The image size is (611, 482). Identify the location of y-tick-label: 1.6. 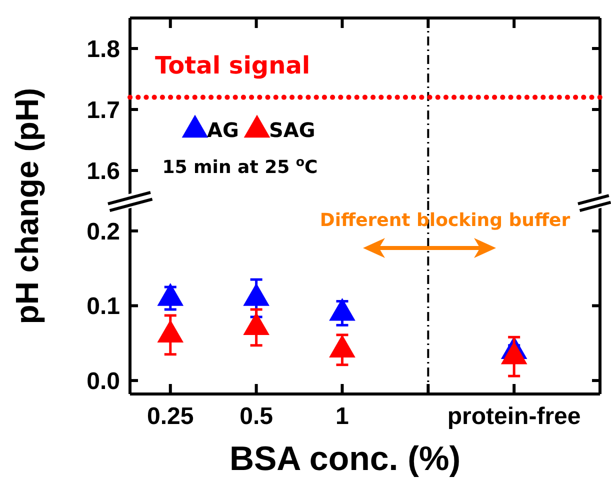
(103, 171).